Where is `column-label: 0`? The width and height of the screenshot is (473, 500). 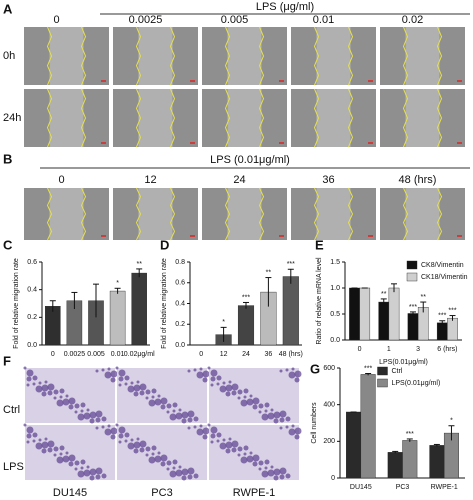
column-label: 0 is located at coordinates (56, 20).